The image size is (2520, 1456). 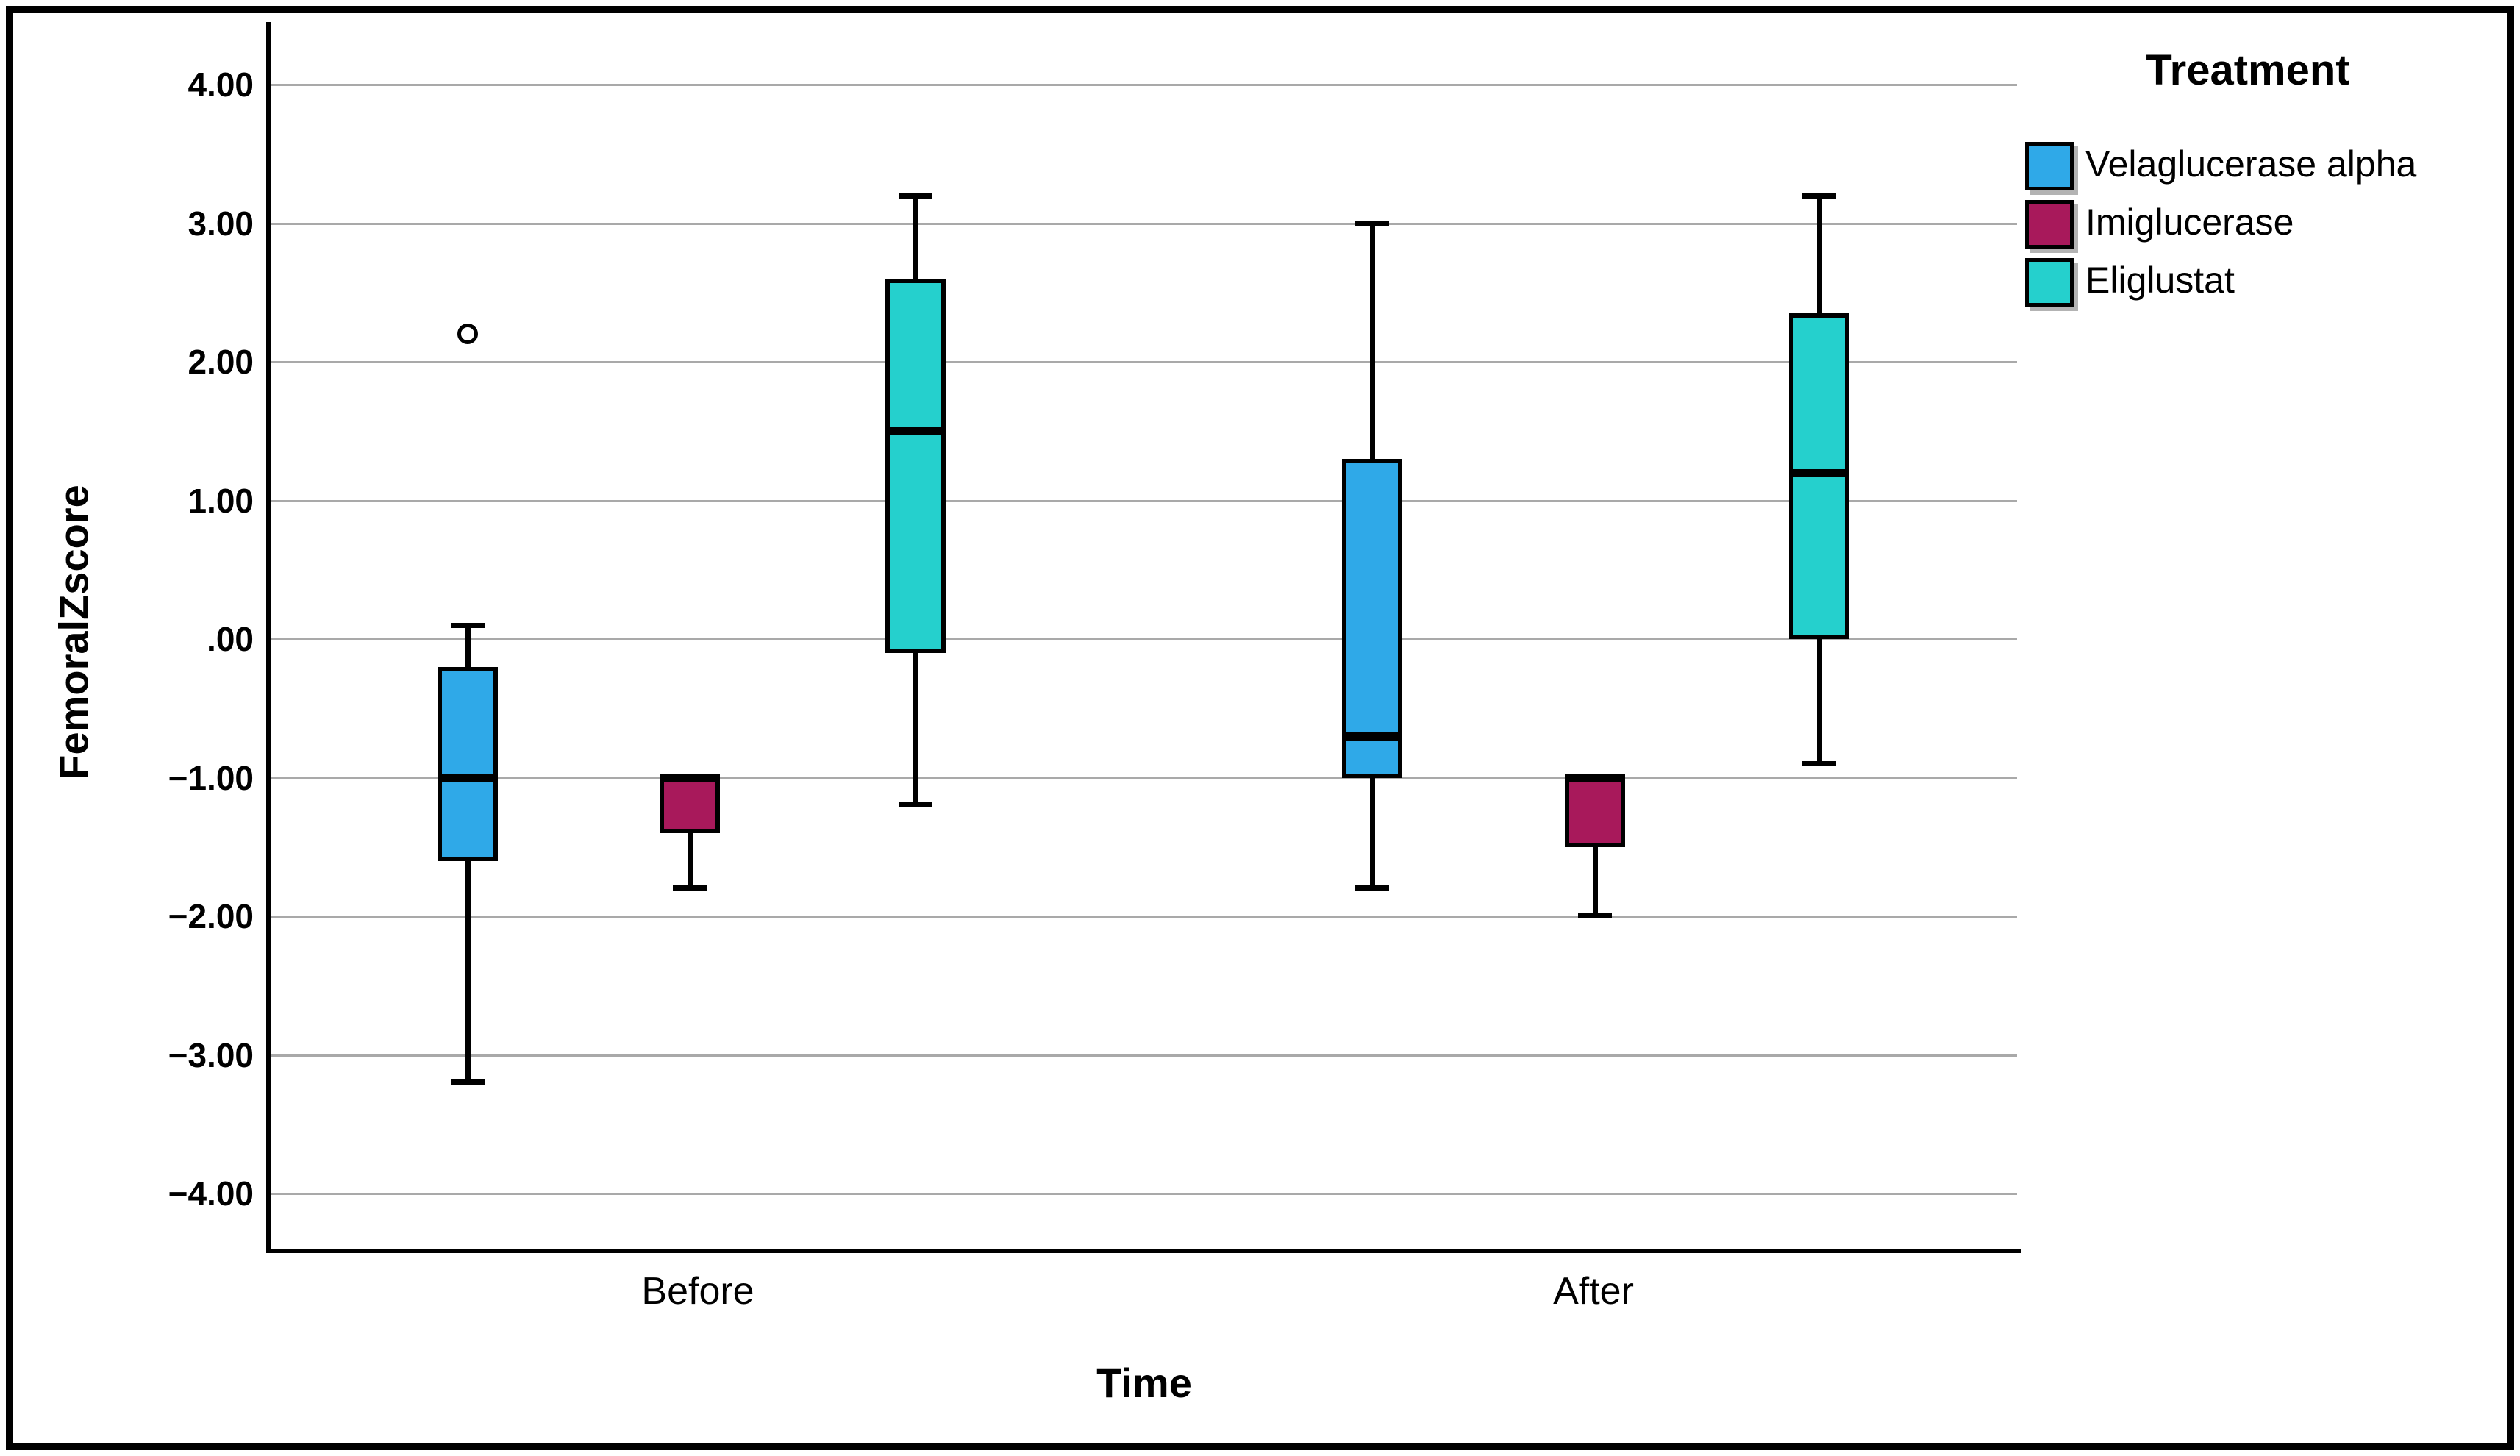 I want to click on outlier-point, so click(x=467, y=334).